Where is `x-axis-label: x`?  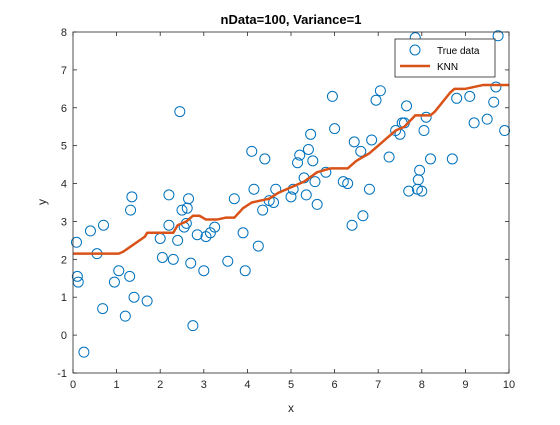 x-axis-label: x is located at coordinates (291, 408).